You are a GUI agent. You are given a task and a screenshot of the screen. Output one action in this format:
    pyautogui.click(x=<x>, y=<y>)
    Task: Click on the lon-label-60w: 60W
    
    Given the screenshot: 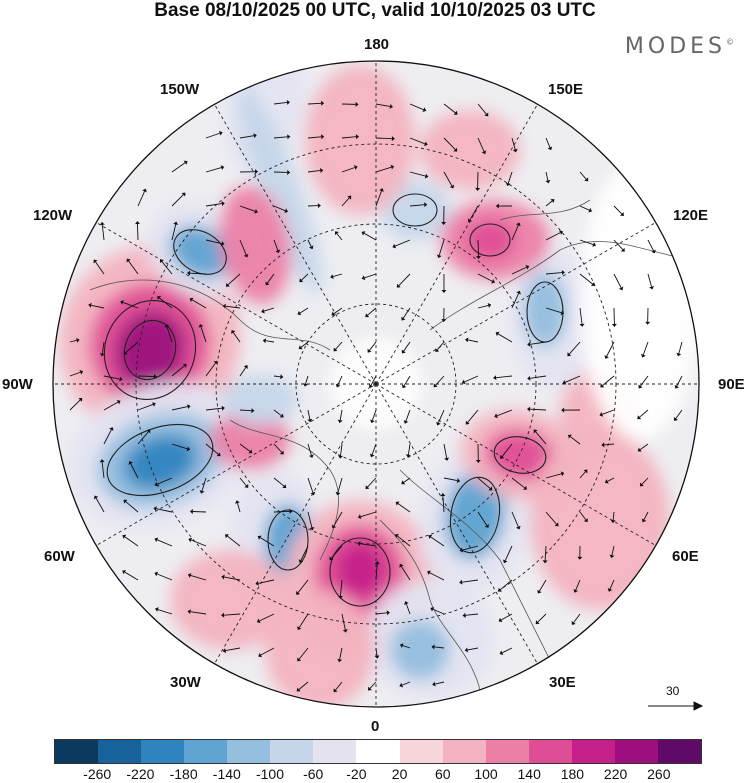 What is the action you would take?
    pyautogui.click(x=59, y=556)
    